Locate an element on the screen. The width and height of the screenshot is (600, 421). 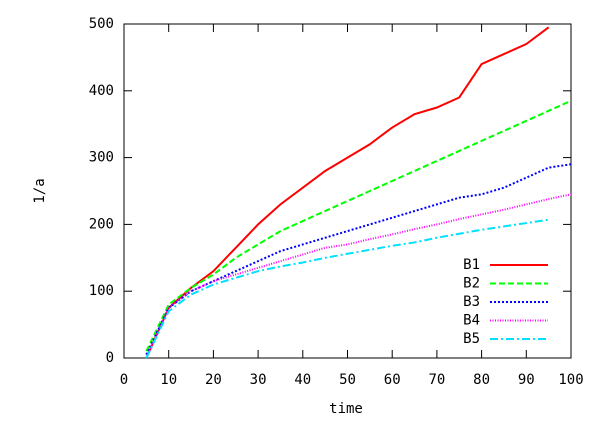
x-axis-label: time is located at coordinates (346, 409).